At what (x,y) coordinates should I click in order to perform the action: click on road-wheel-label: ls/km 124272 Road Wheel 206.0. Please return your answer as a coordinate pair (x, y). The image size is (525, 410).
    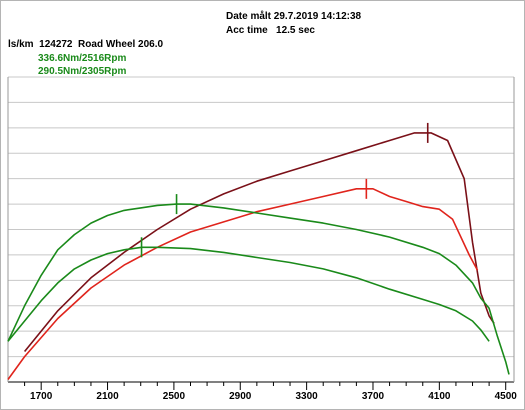
    Looking at the image, I should click on (86, 44).